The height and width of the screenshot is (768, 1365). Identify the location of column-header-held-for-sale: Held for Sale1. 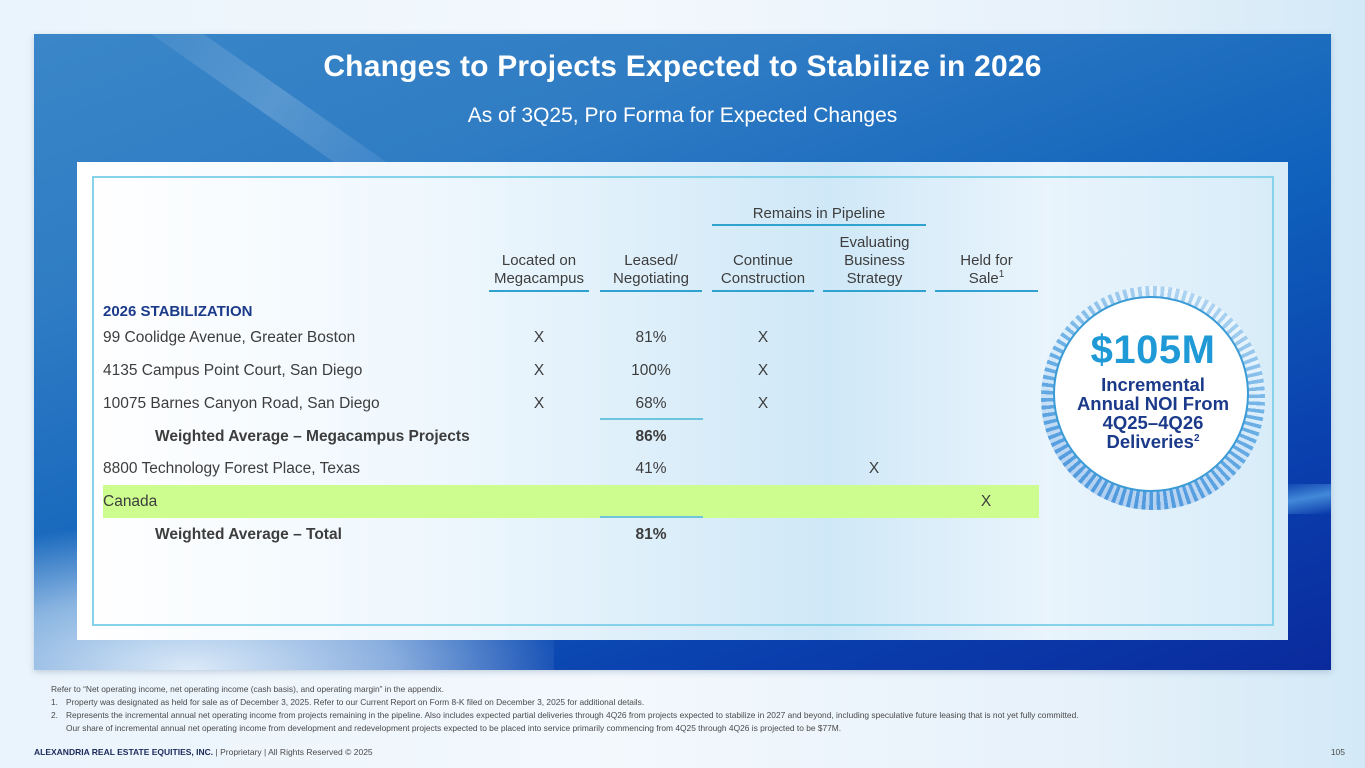
(986, 272).